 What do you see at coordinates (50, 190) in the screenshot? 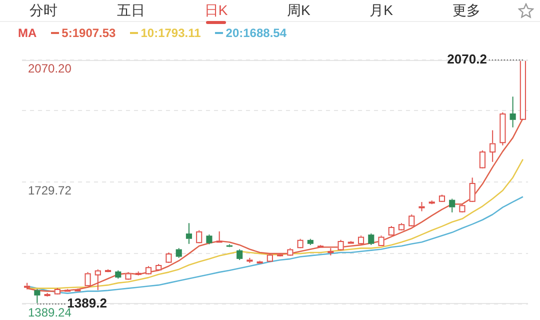
I see `y-tick-label: 1729.72` at bounding box center [50, 190].